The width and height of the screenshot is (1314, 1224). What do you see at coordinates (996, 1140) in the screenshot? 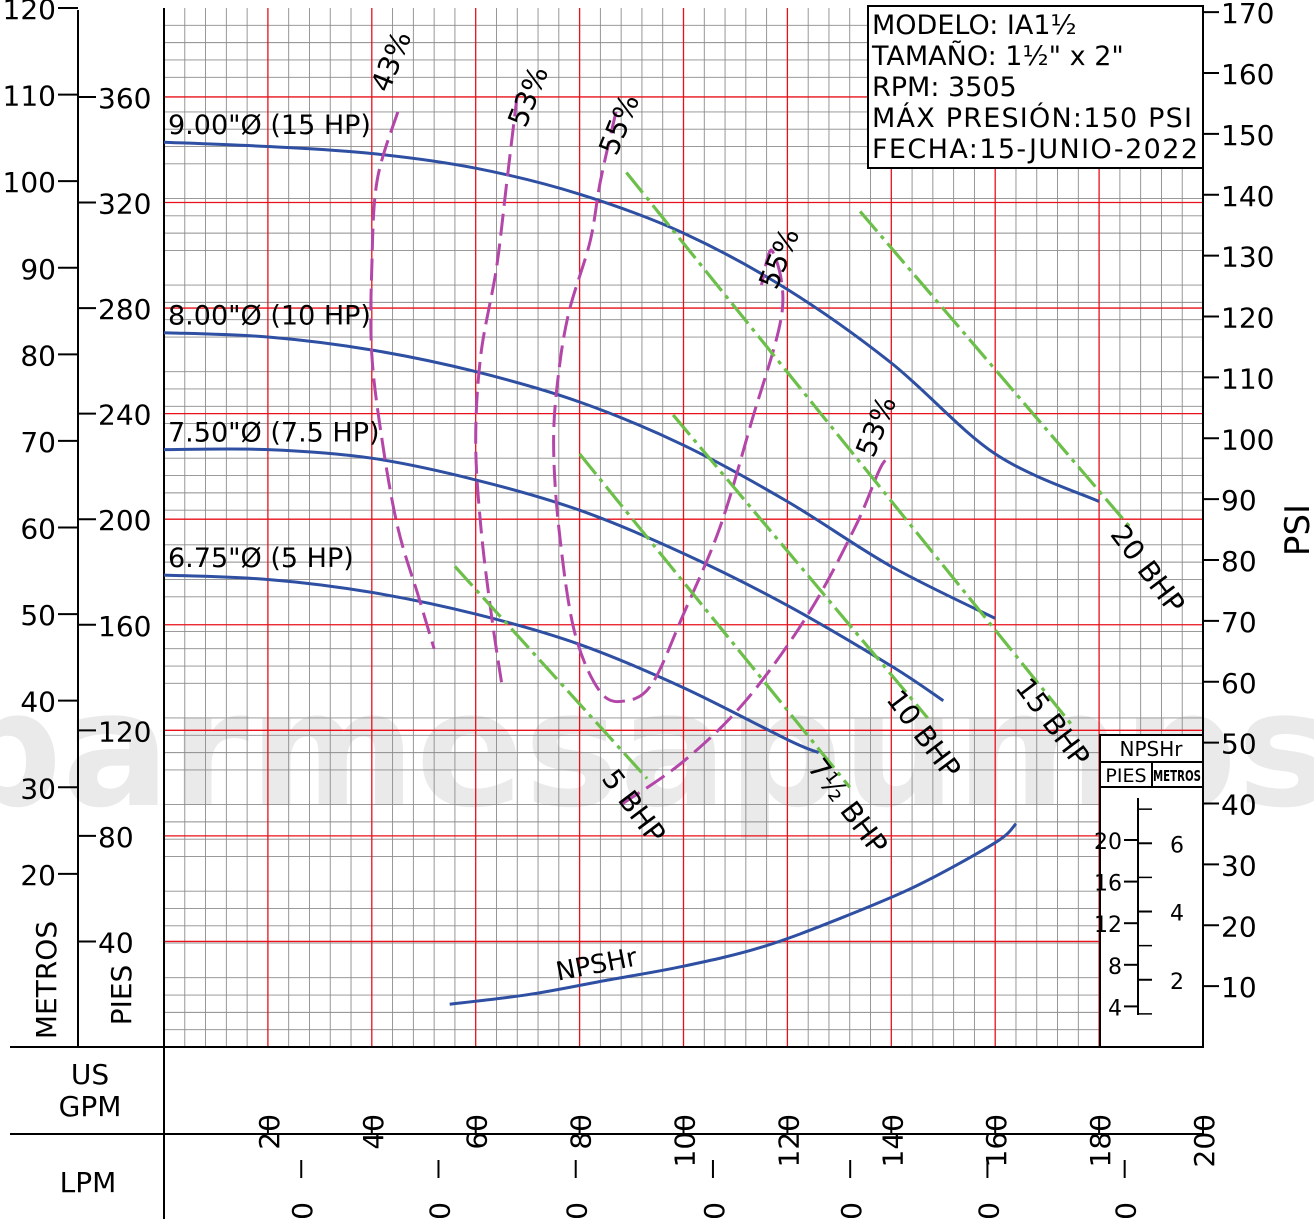
I see `gpm-tick-label: 160` at bounding box center [996, 1140].